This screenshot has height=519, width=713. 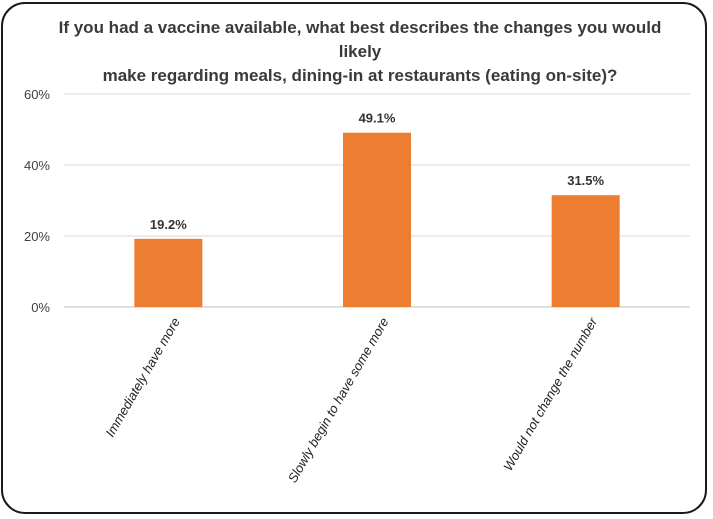 I want to click on data-label: 31.5%, so click(x=585, y=180).